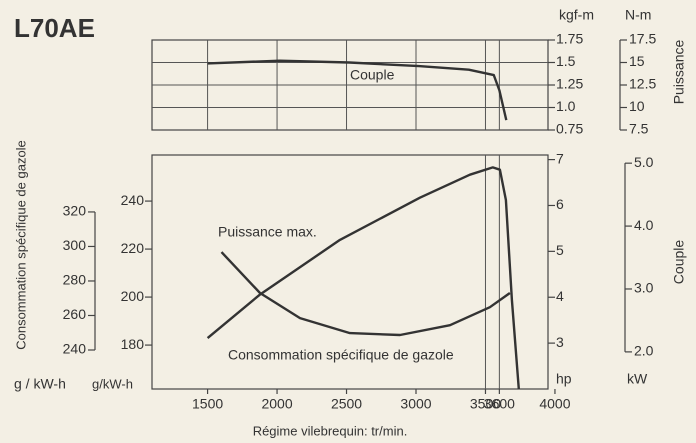  Describe the element at coordinates (75, 211) in the screenshot. I see `tick-label: 320` at that location.